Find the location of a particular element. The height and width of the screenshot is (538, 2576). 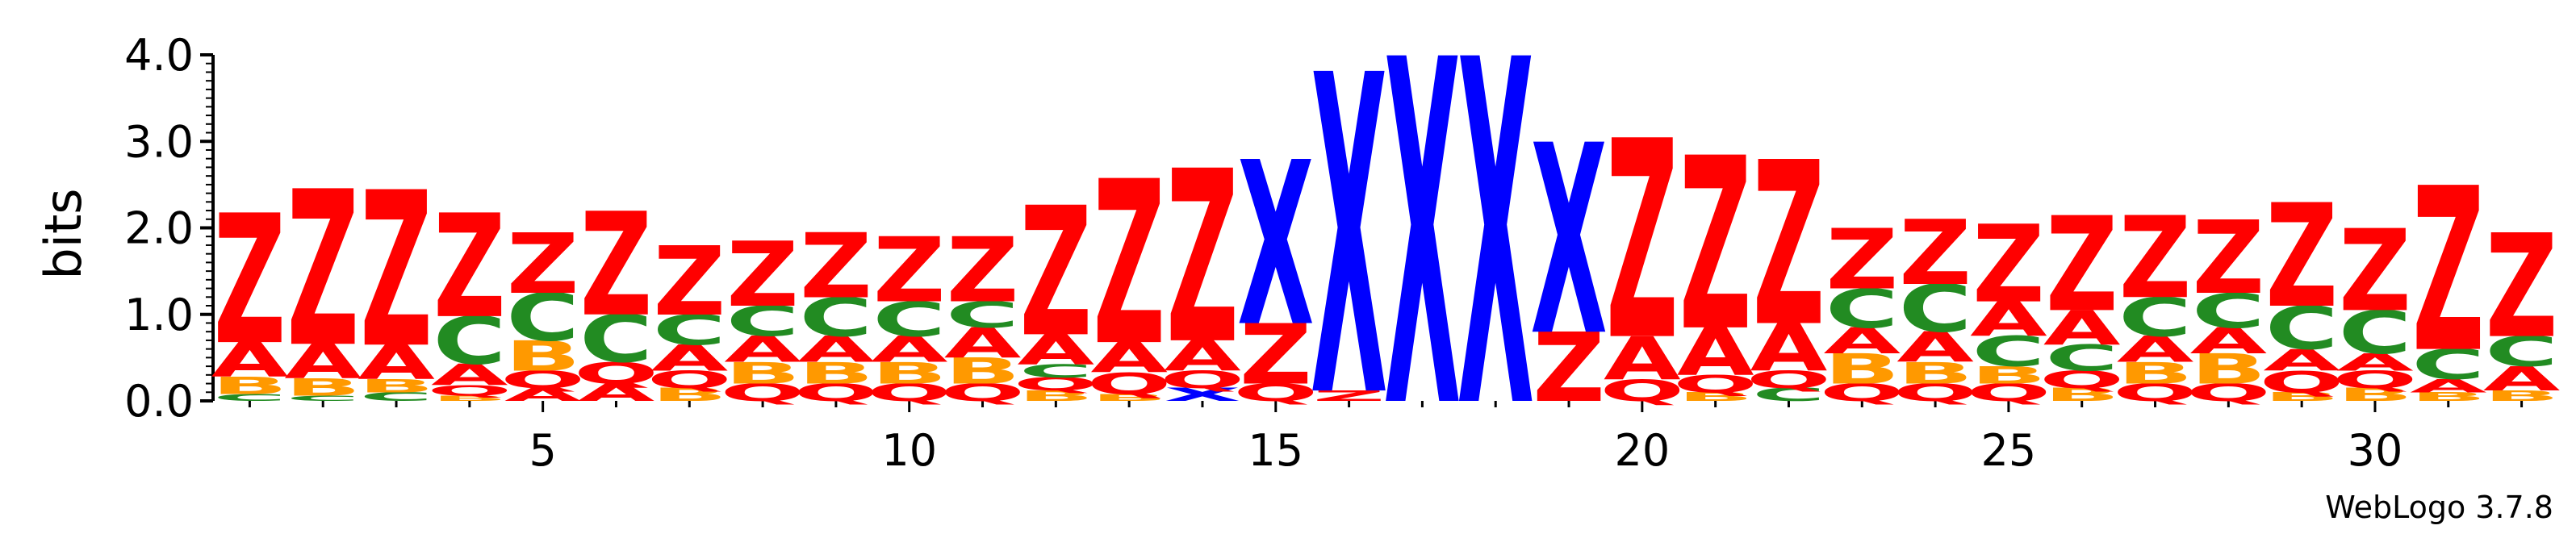

x-tick-label: 25 is located at coordinates (2009, 451).